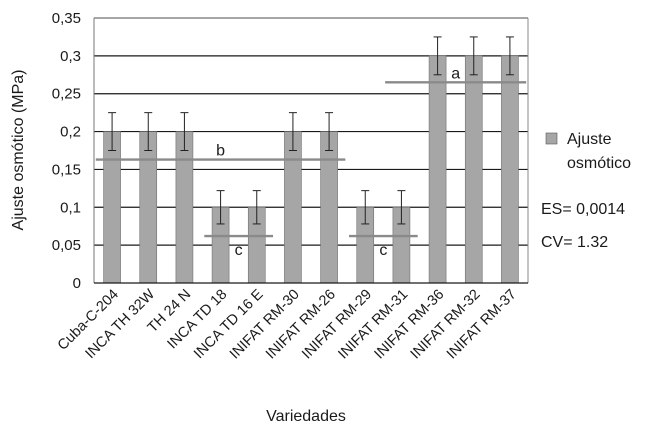  Describe the element at coordinates (574, 242) in the screenshot. I see `stat-cv: CV= 1.32` at that location.